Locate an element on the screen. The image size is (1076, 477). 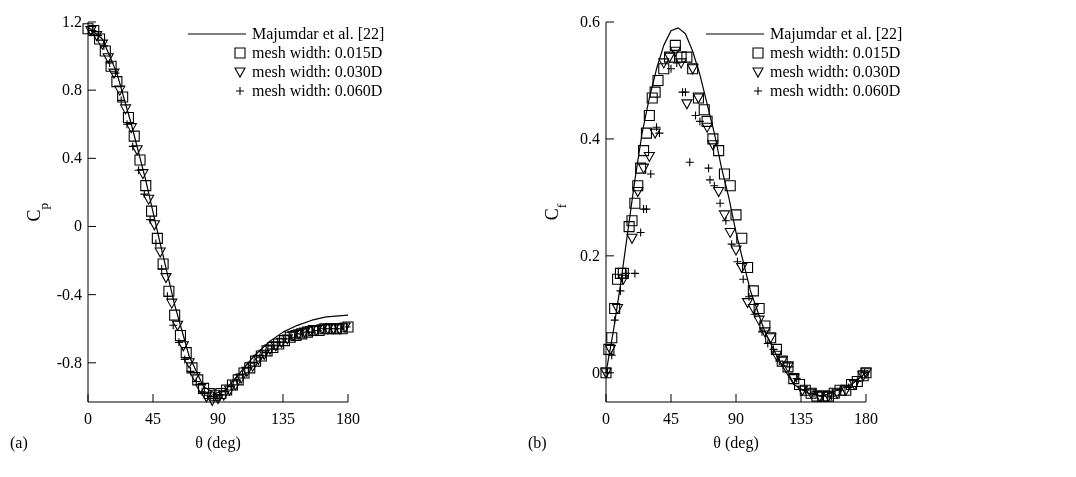
y-tick-label: 0.4 is located at coordinates (590, 138).